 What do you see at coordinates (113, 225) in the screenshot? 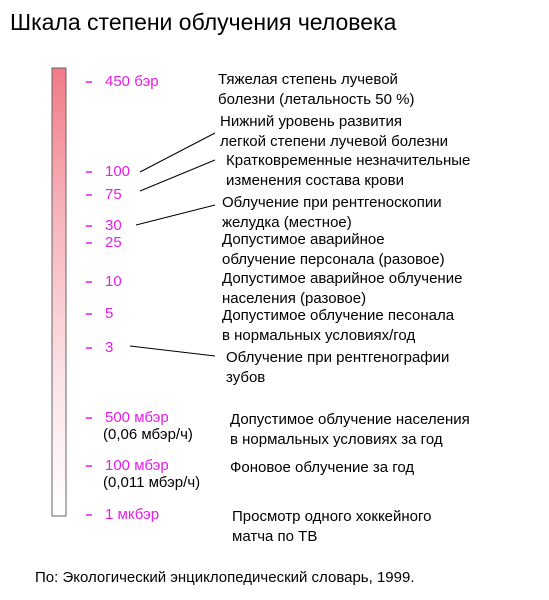
I see `level-label: 30` at bounding box center [113, 225].